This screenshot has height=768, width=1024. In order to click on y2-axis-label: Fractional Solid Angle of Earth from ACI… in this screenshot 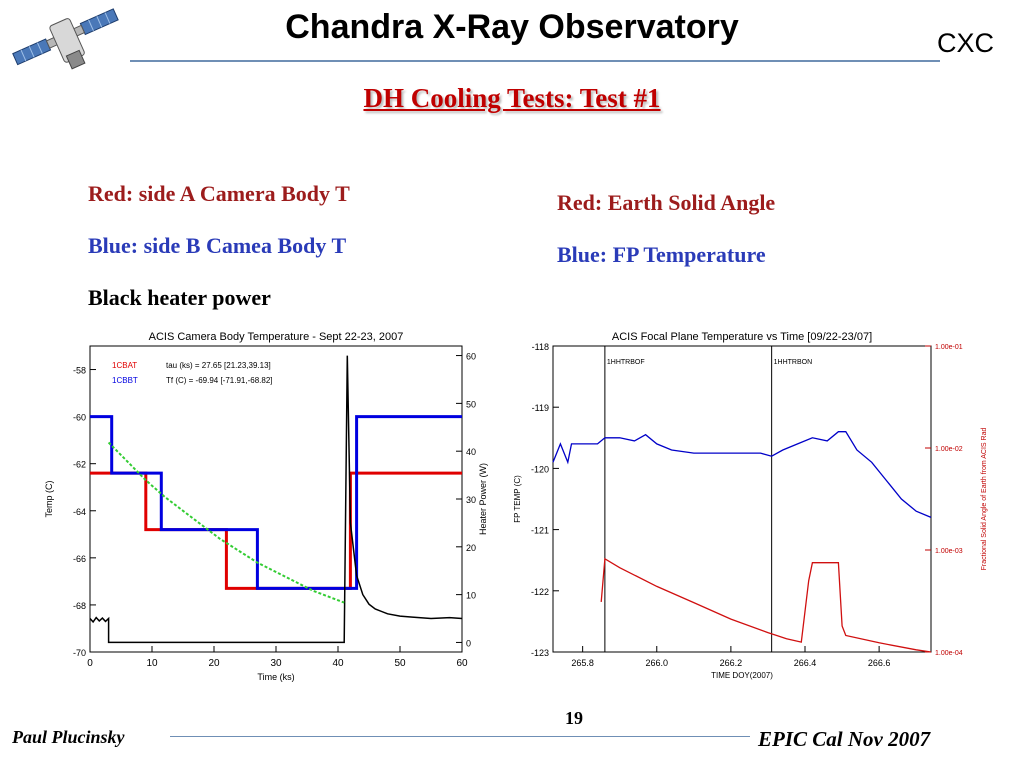, I will do `click(984, 498)`.